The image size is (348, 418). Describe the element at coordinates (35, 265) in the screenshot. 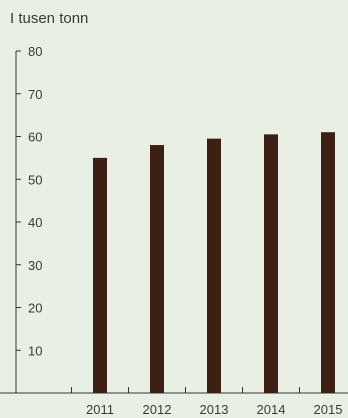

I see `y-tick-label-30: 30` at that location.